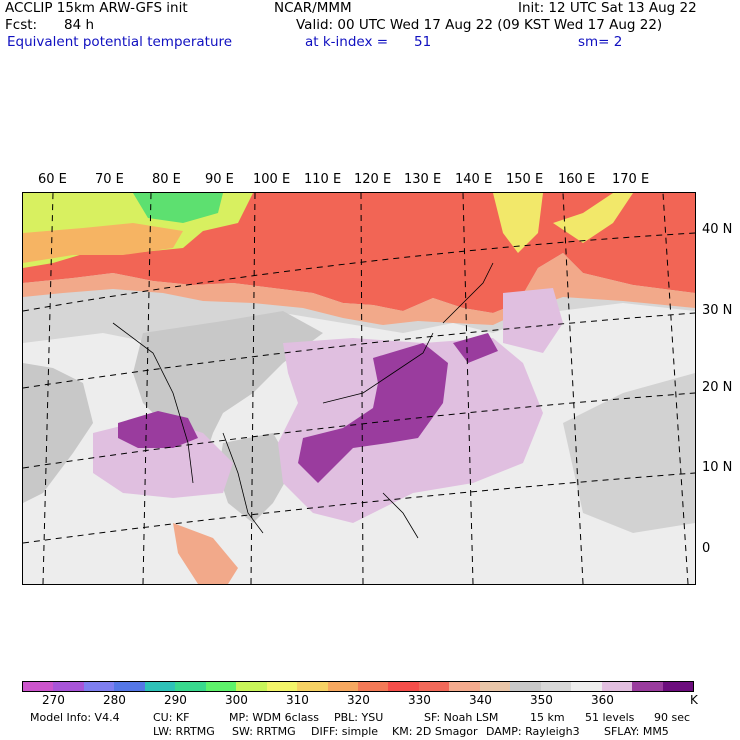 The height and width of the screenshot is (740, 740). What do you see at coordinates (114, 700) in the screenshot?
I see `colorbar-tick: 280` at bounding box center [114, 700].